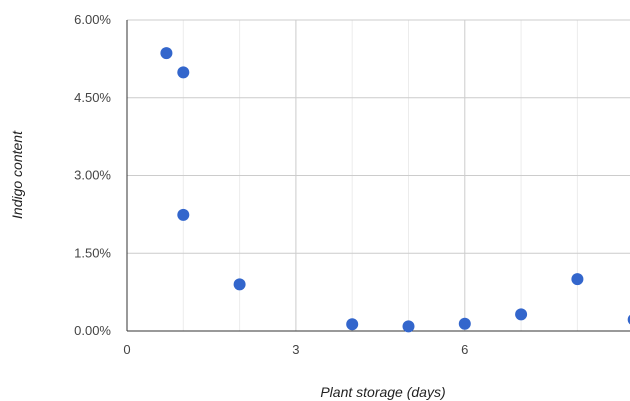 This screenshot has width=630, height=401. Describe the element at coordinates (295, 349) in the screenshot. I see `x-tick-label: 3` at that location.